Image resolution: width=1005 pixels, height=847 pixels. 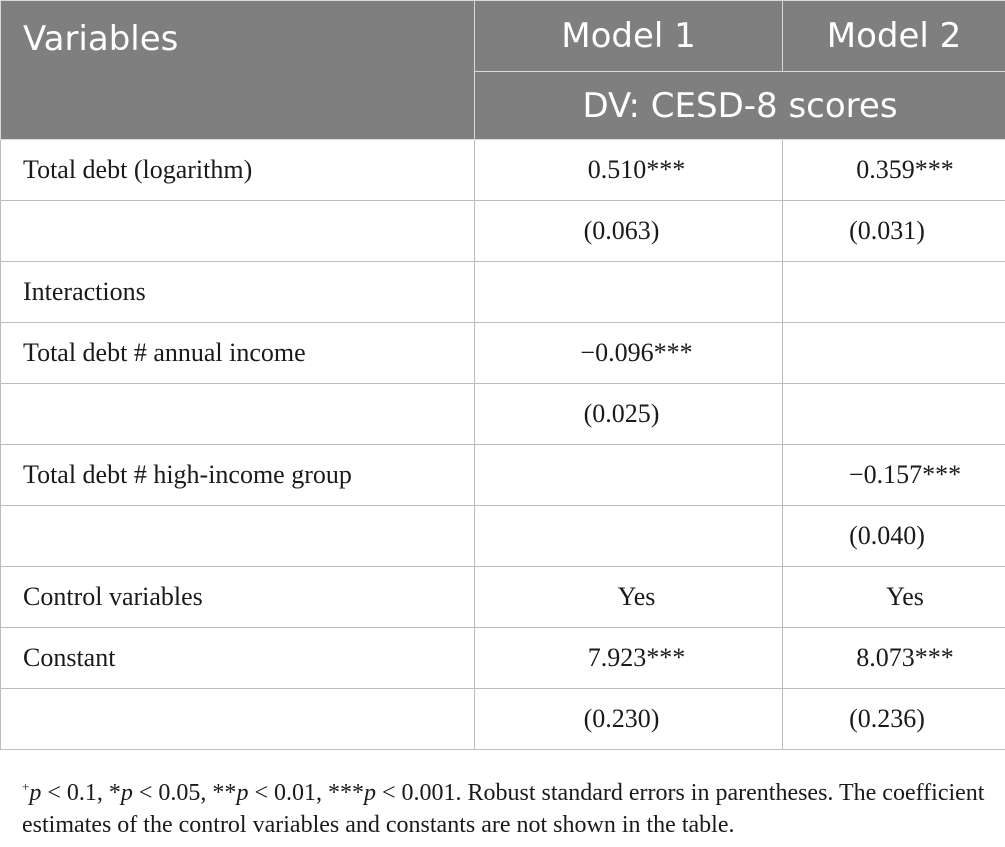 What do you see at coordinates (893, 597) in the screenshot?
I see `model2-cell: Yes` at bounding box center [893, 597].